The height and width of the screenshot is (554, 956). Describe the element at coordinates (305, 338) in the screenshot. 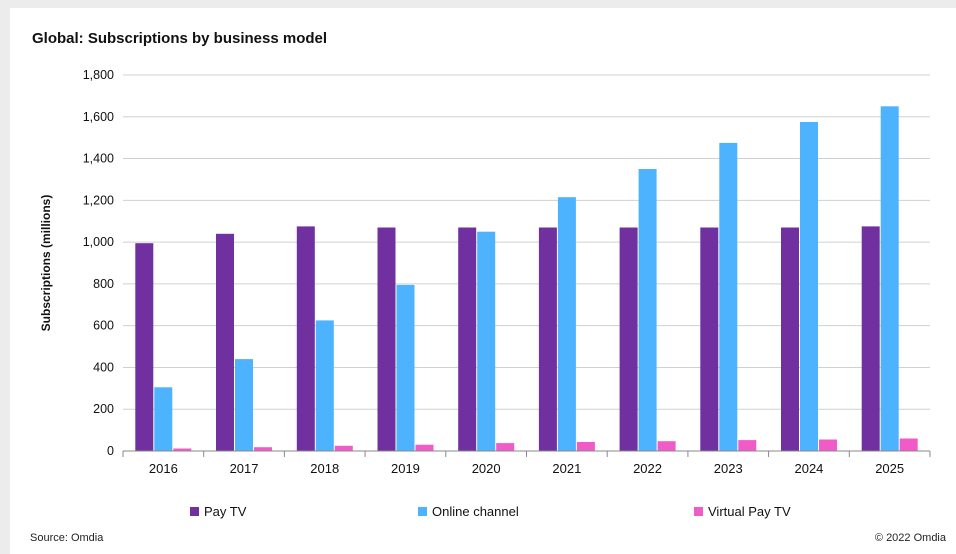

I see `bar-pay-tv-2018` at that location.